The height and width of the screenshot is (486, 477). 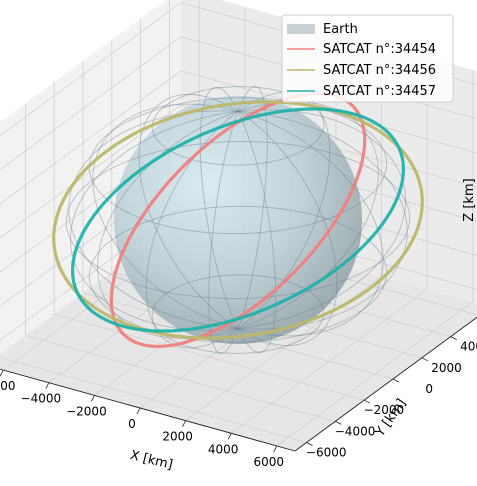 I want to click on y-tick-label: 0, so click(x=429, y=389).